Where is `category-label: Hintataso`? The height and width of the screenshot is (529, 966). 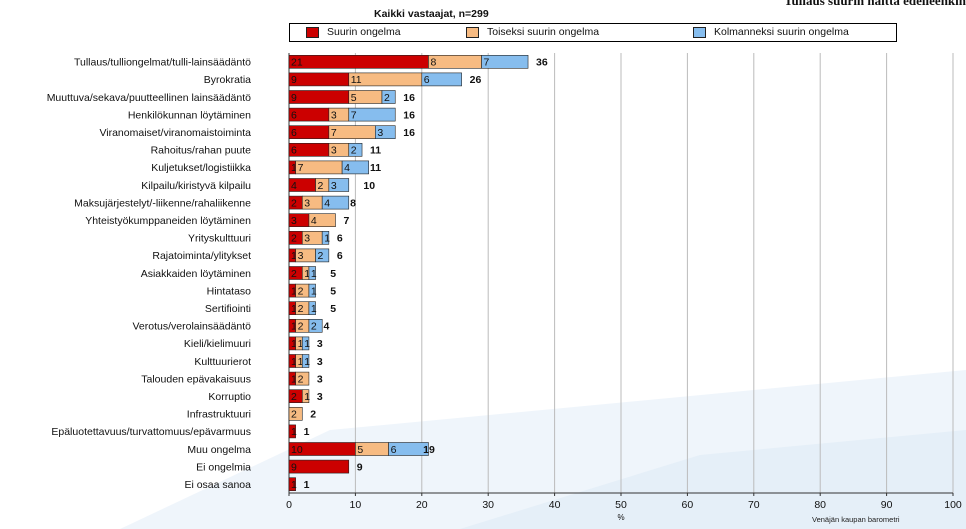 category-label: Hintataso is located at coordinates (229, 291).